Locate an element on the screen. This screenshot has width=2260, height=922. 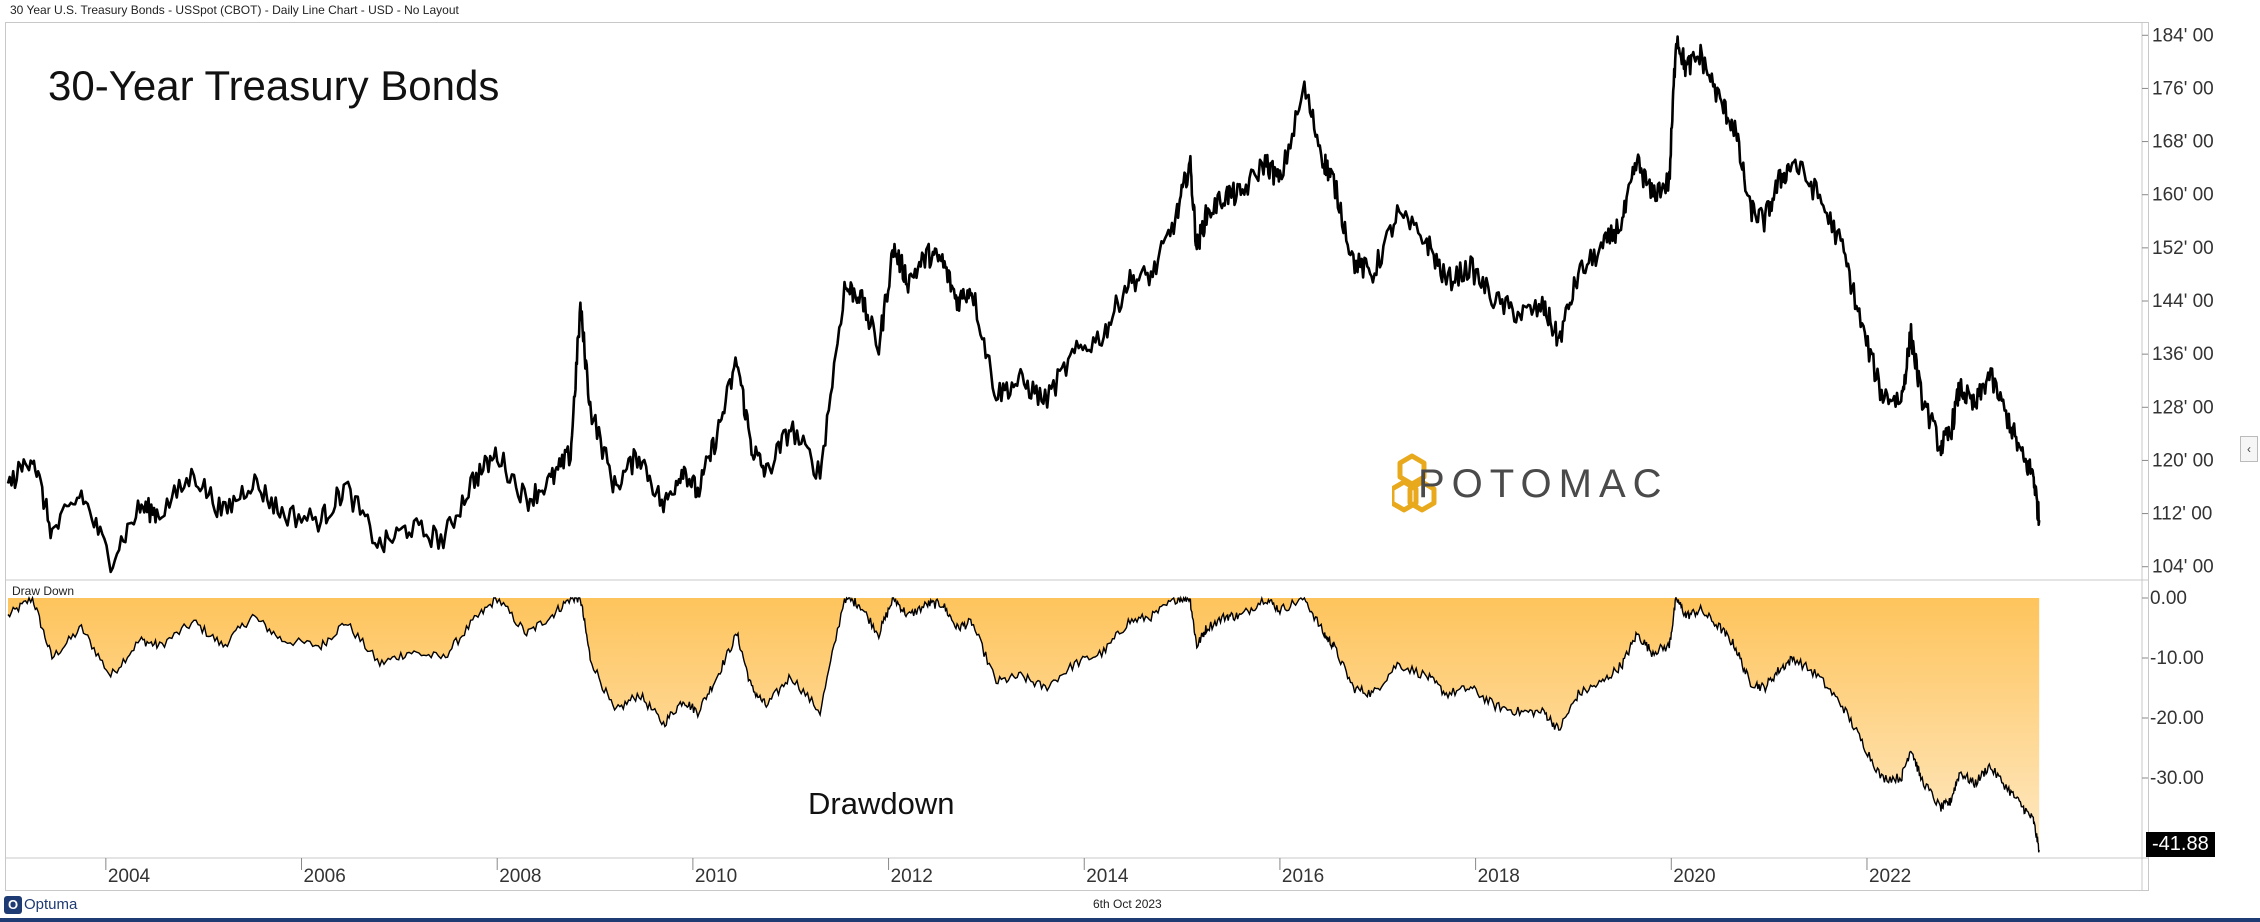
drawdown-panel-label: Draw Down is located at coordinates (43, 591).